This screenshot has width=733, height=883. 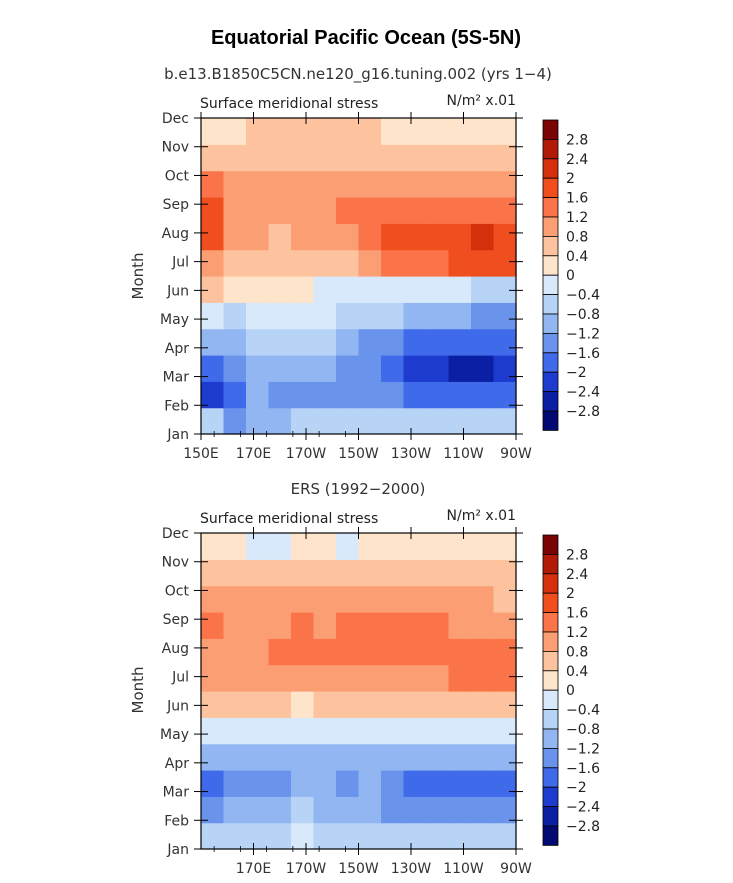 I want to click on observations-units-label: N/m² x.01, so click(x=481, y=516).